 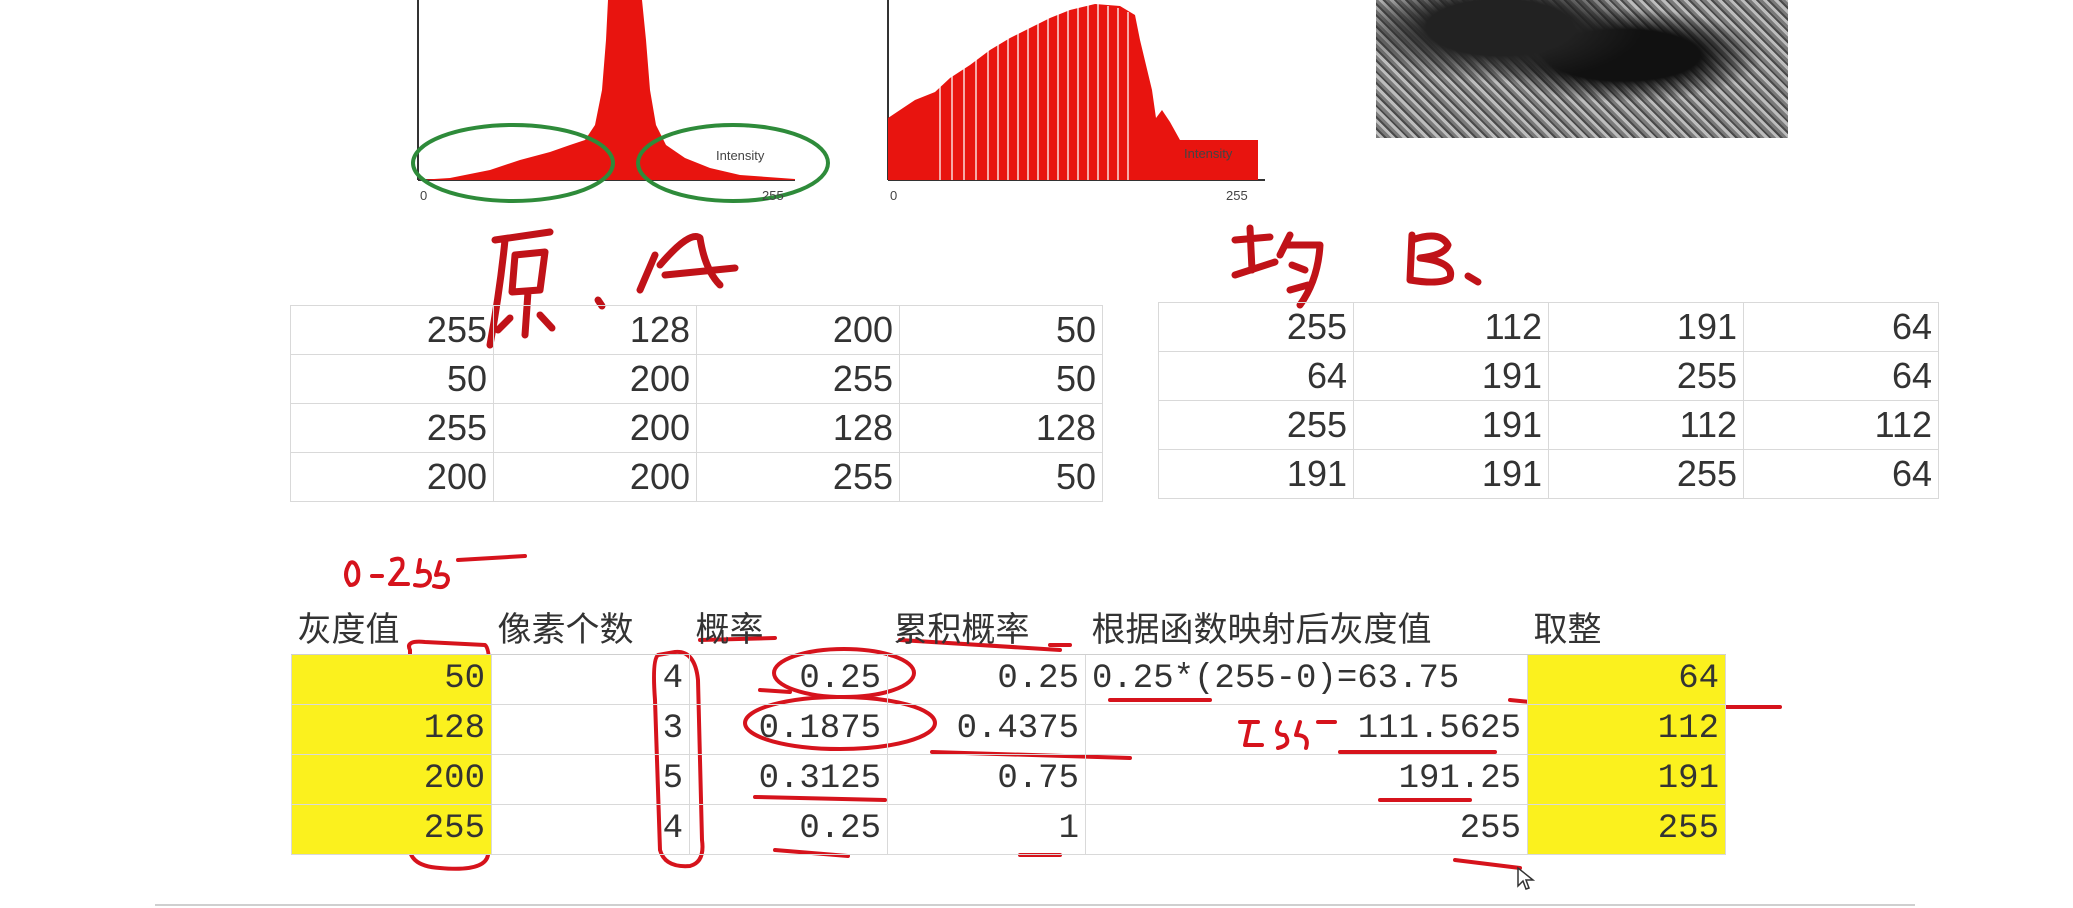 I want to click on table-row: 255 191 112 112, so click(x=1548, y=425).